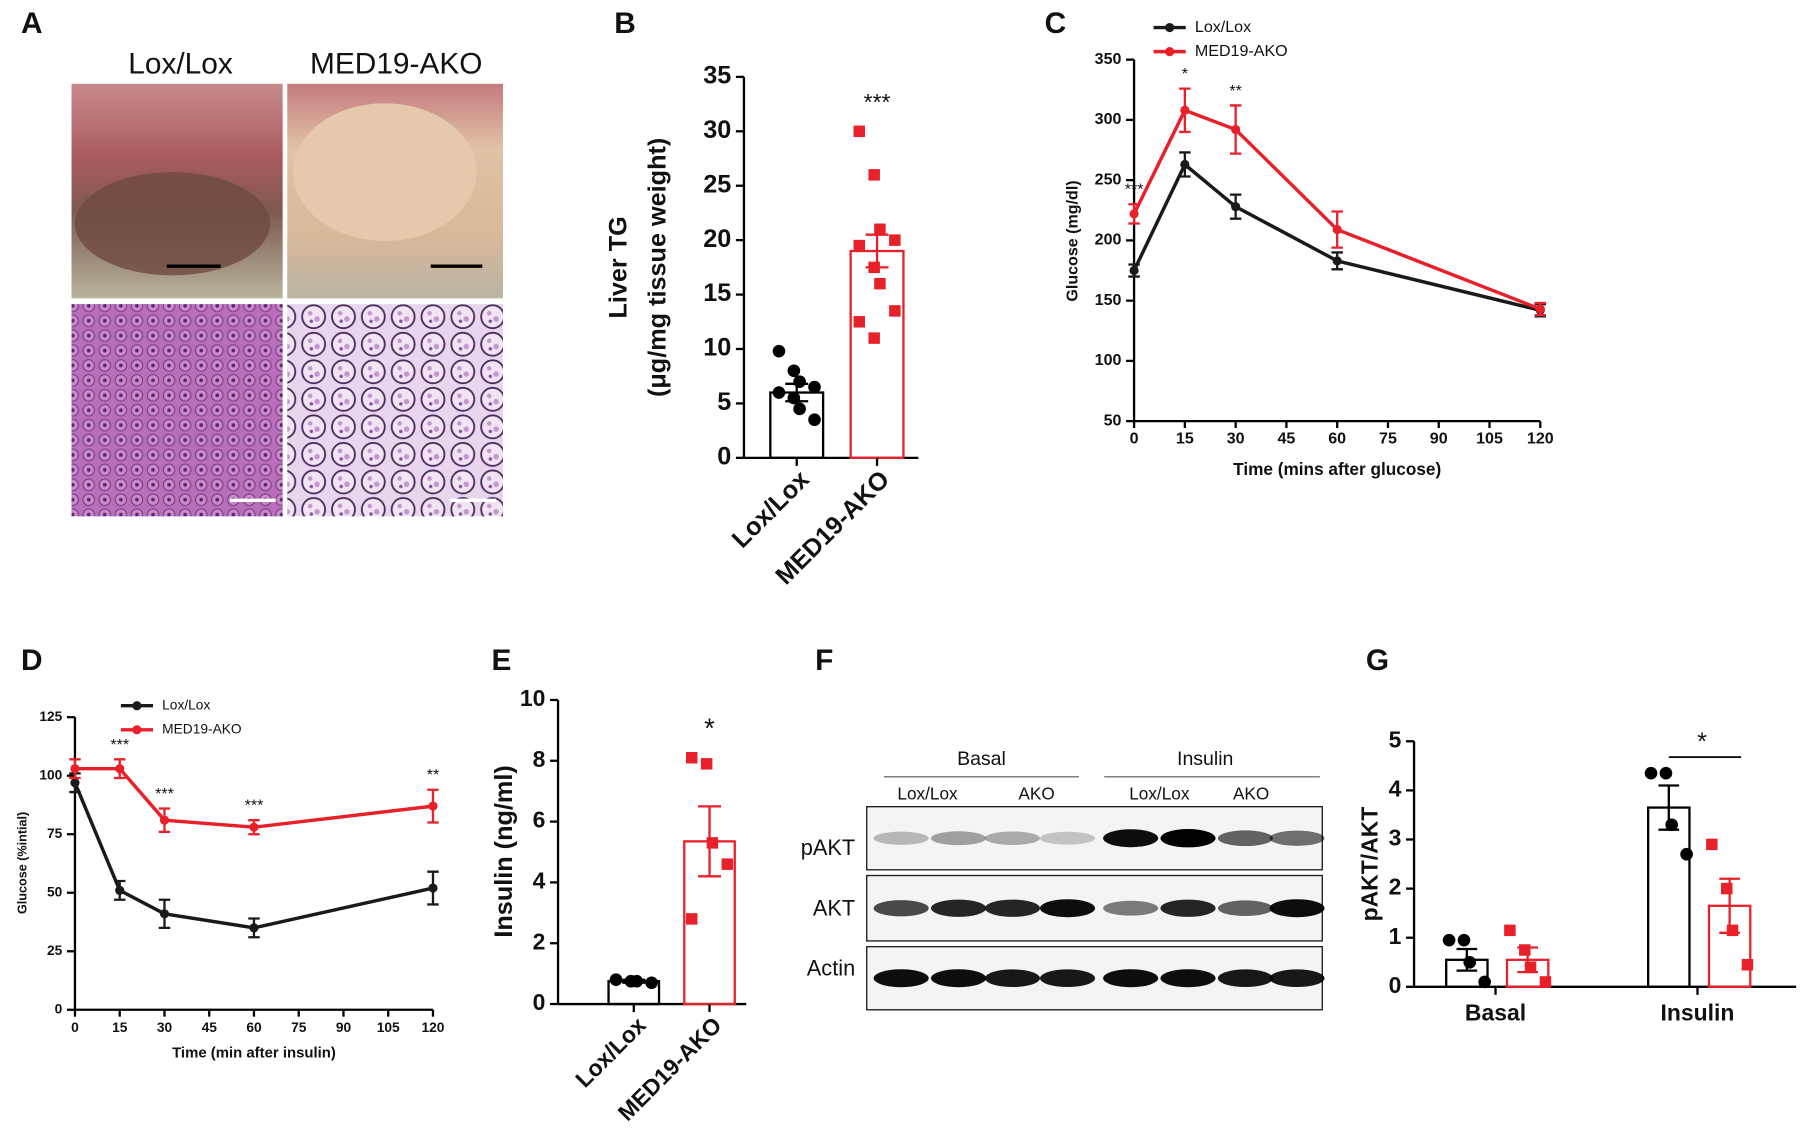 The height and width of the screenshot is (1136, 1800). I want to click on y-axis-label: pAKT/AKT, so click(1370, 864).